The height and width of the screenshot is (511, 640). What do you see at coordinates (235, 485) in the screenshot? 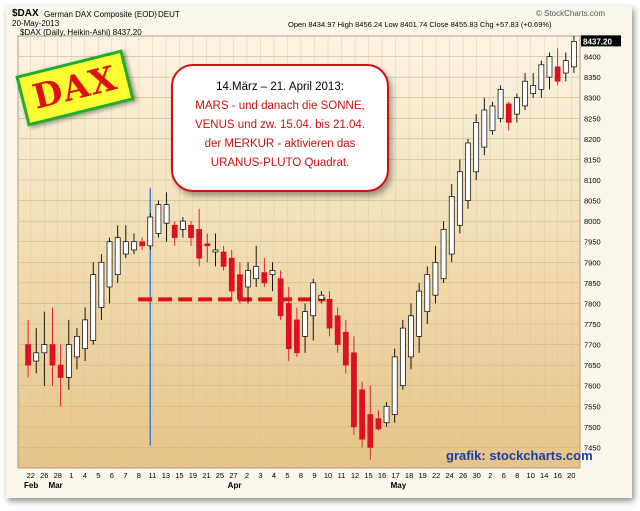
I see `x-month-label: Apr` at bounding box center [235, 485].